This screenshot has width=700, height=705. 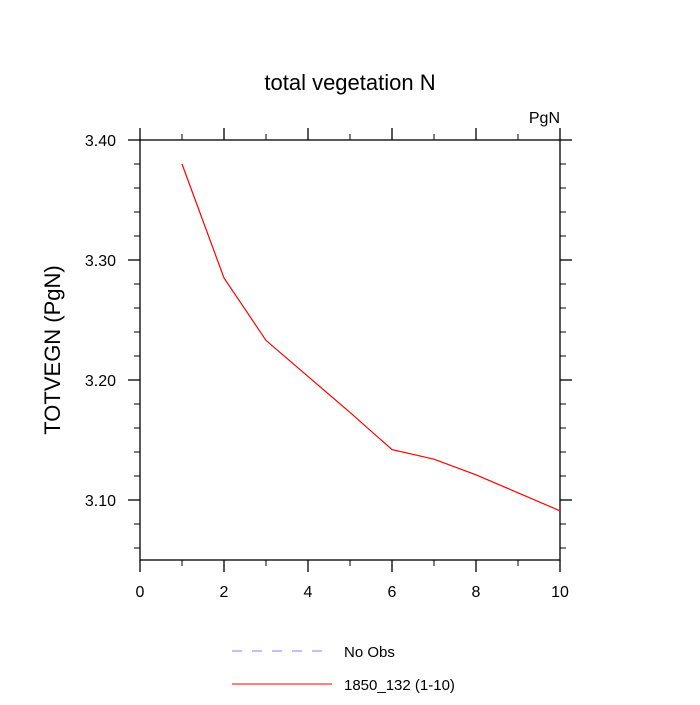 What do you see at coordinates (349, 82) in the screenshot?
I see `chart-title: total vegetation N` at bounding box center [349, 82].